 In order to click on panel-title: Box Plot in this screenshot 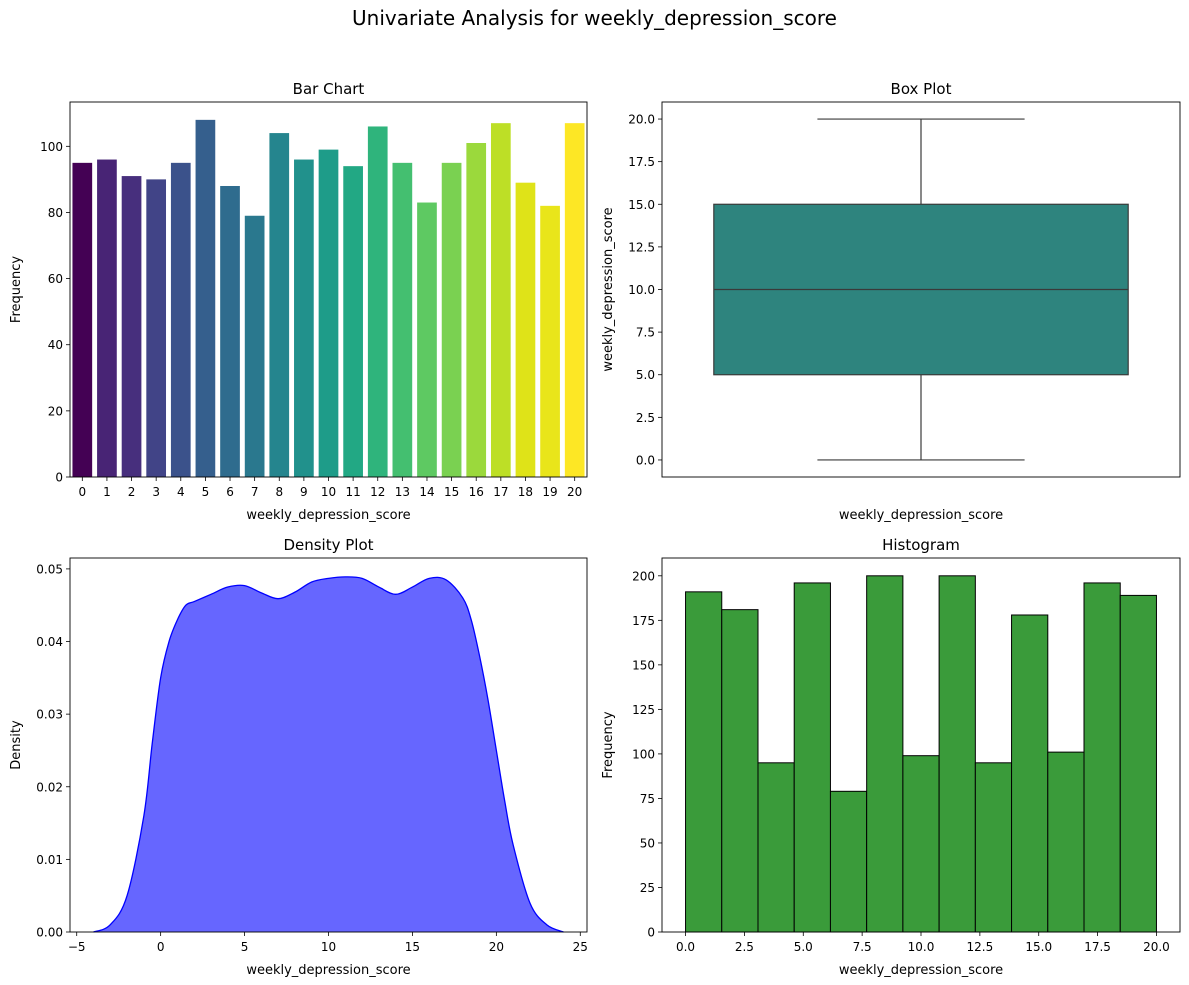, I will do `click(921, 89)`.